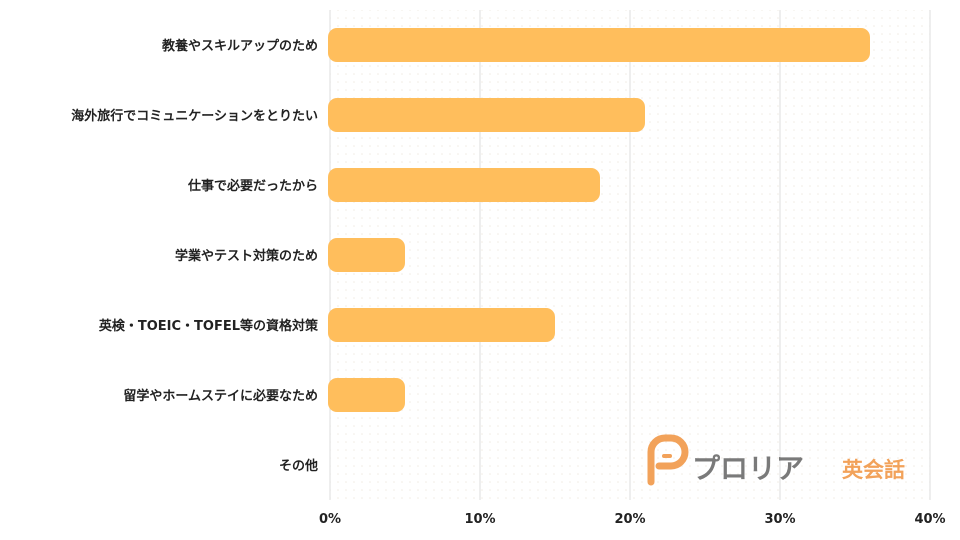 This screenshot has width=960, height=540. I want to click on category-label: 仕事で必要だったから, so click(252, 186).